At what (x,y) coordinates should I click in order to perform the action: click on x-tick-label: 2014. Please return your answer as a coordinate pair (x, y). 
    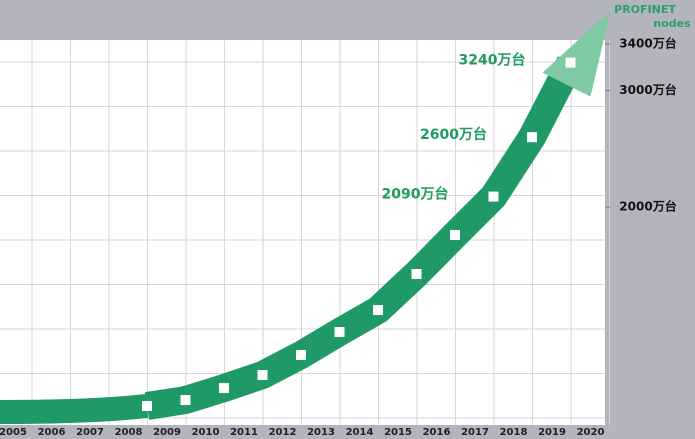
    Looking at the image, I should click on (360, 432).